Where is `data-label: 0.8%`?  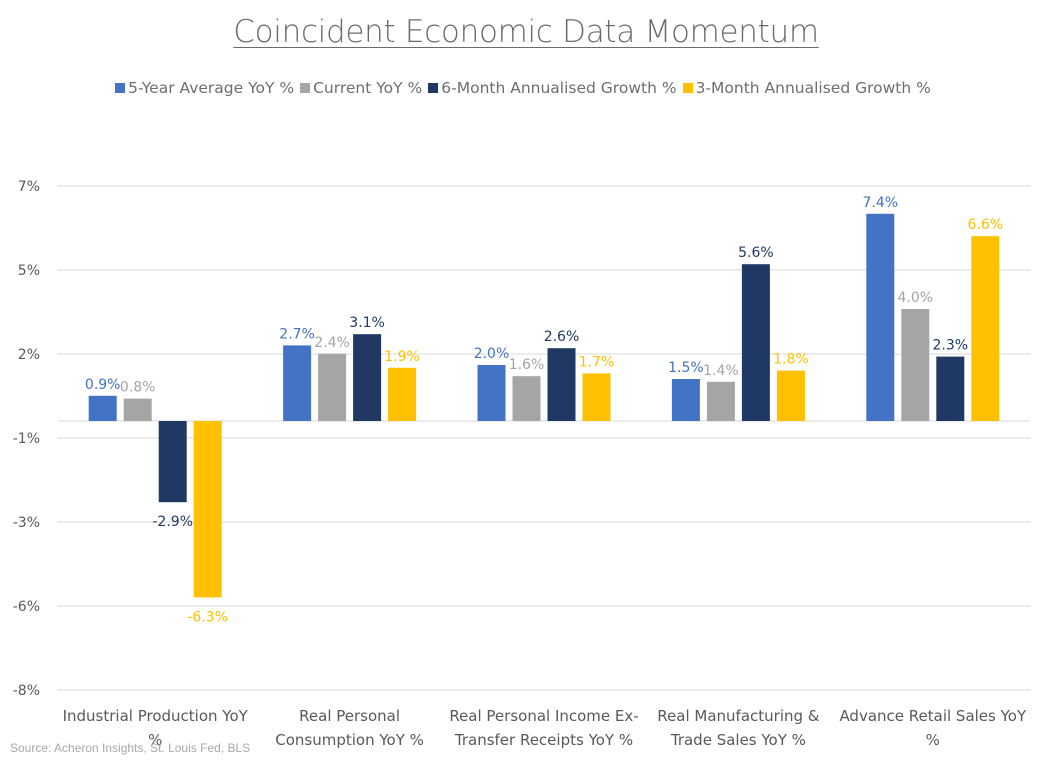
data-label: 0.8% is located at coordinates (138, 388).